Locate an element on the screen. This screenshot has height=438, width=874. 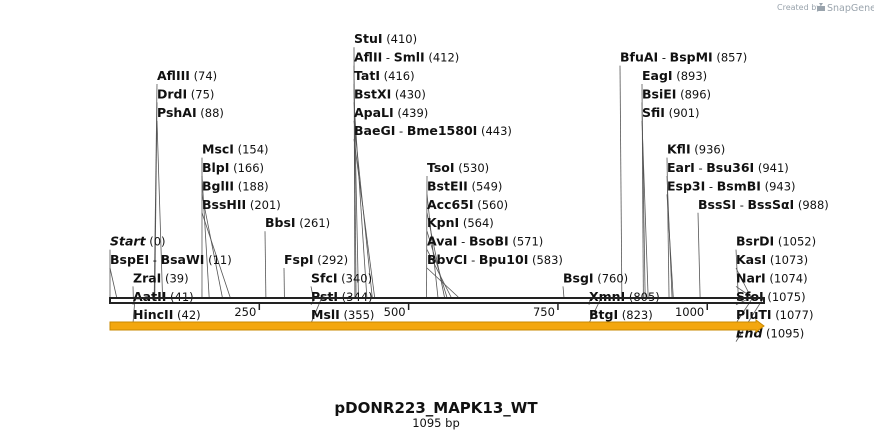
site-bbvci-bpu10i: BbvCI - Bpu10I (583) is located at coordinates (495, 259).